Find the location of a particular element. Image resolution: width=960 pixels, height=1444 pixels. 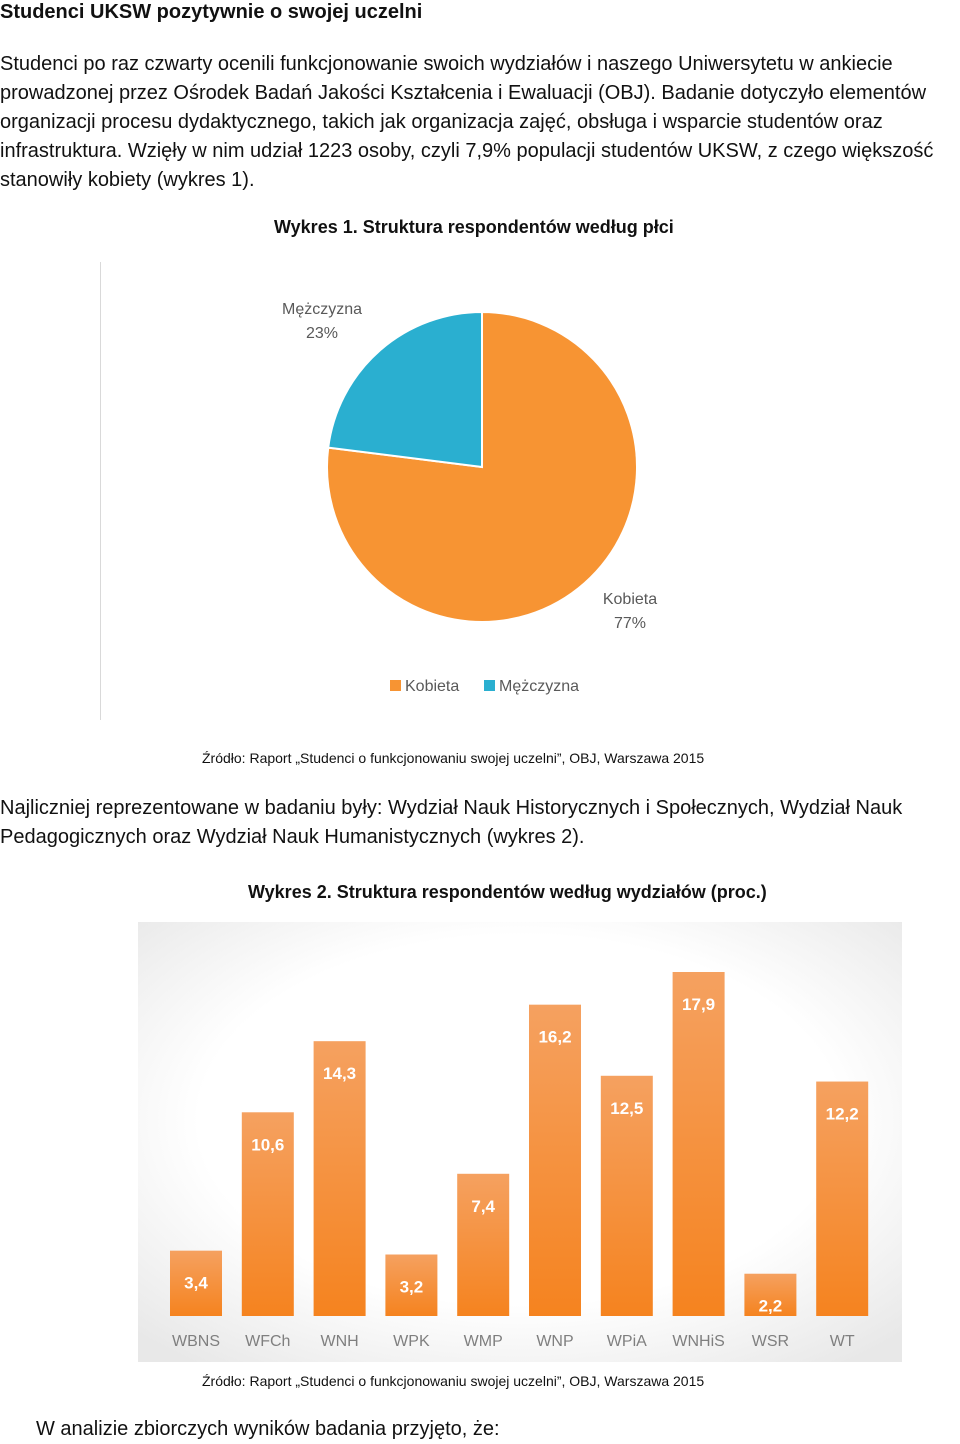

bar-wnhis is located at coordinates (698, 1144).